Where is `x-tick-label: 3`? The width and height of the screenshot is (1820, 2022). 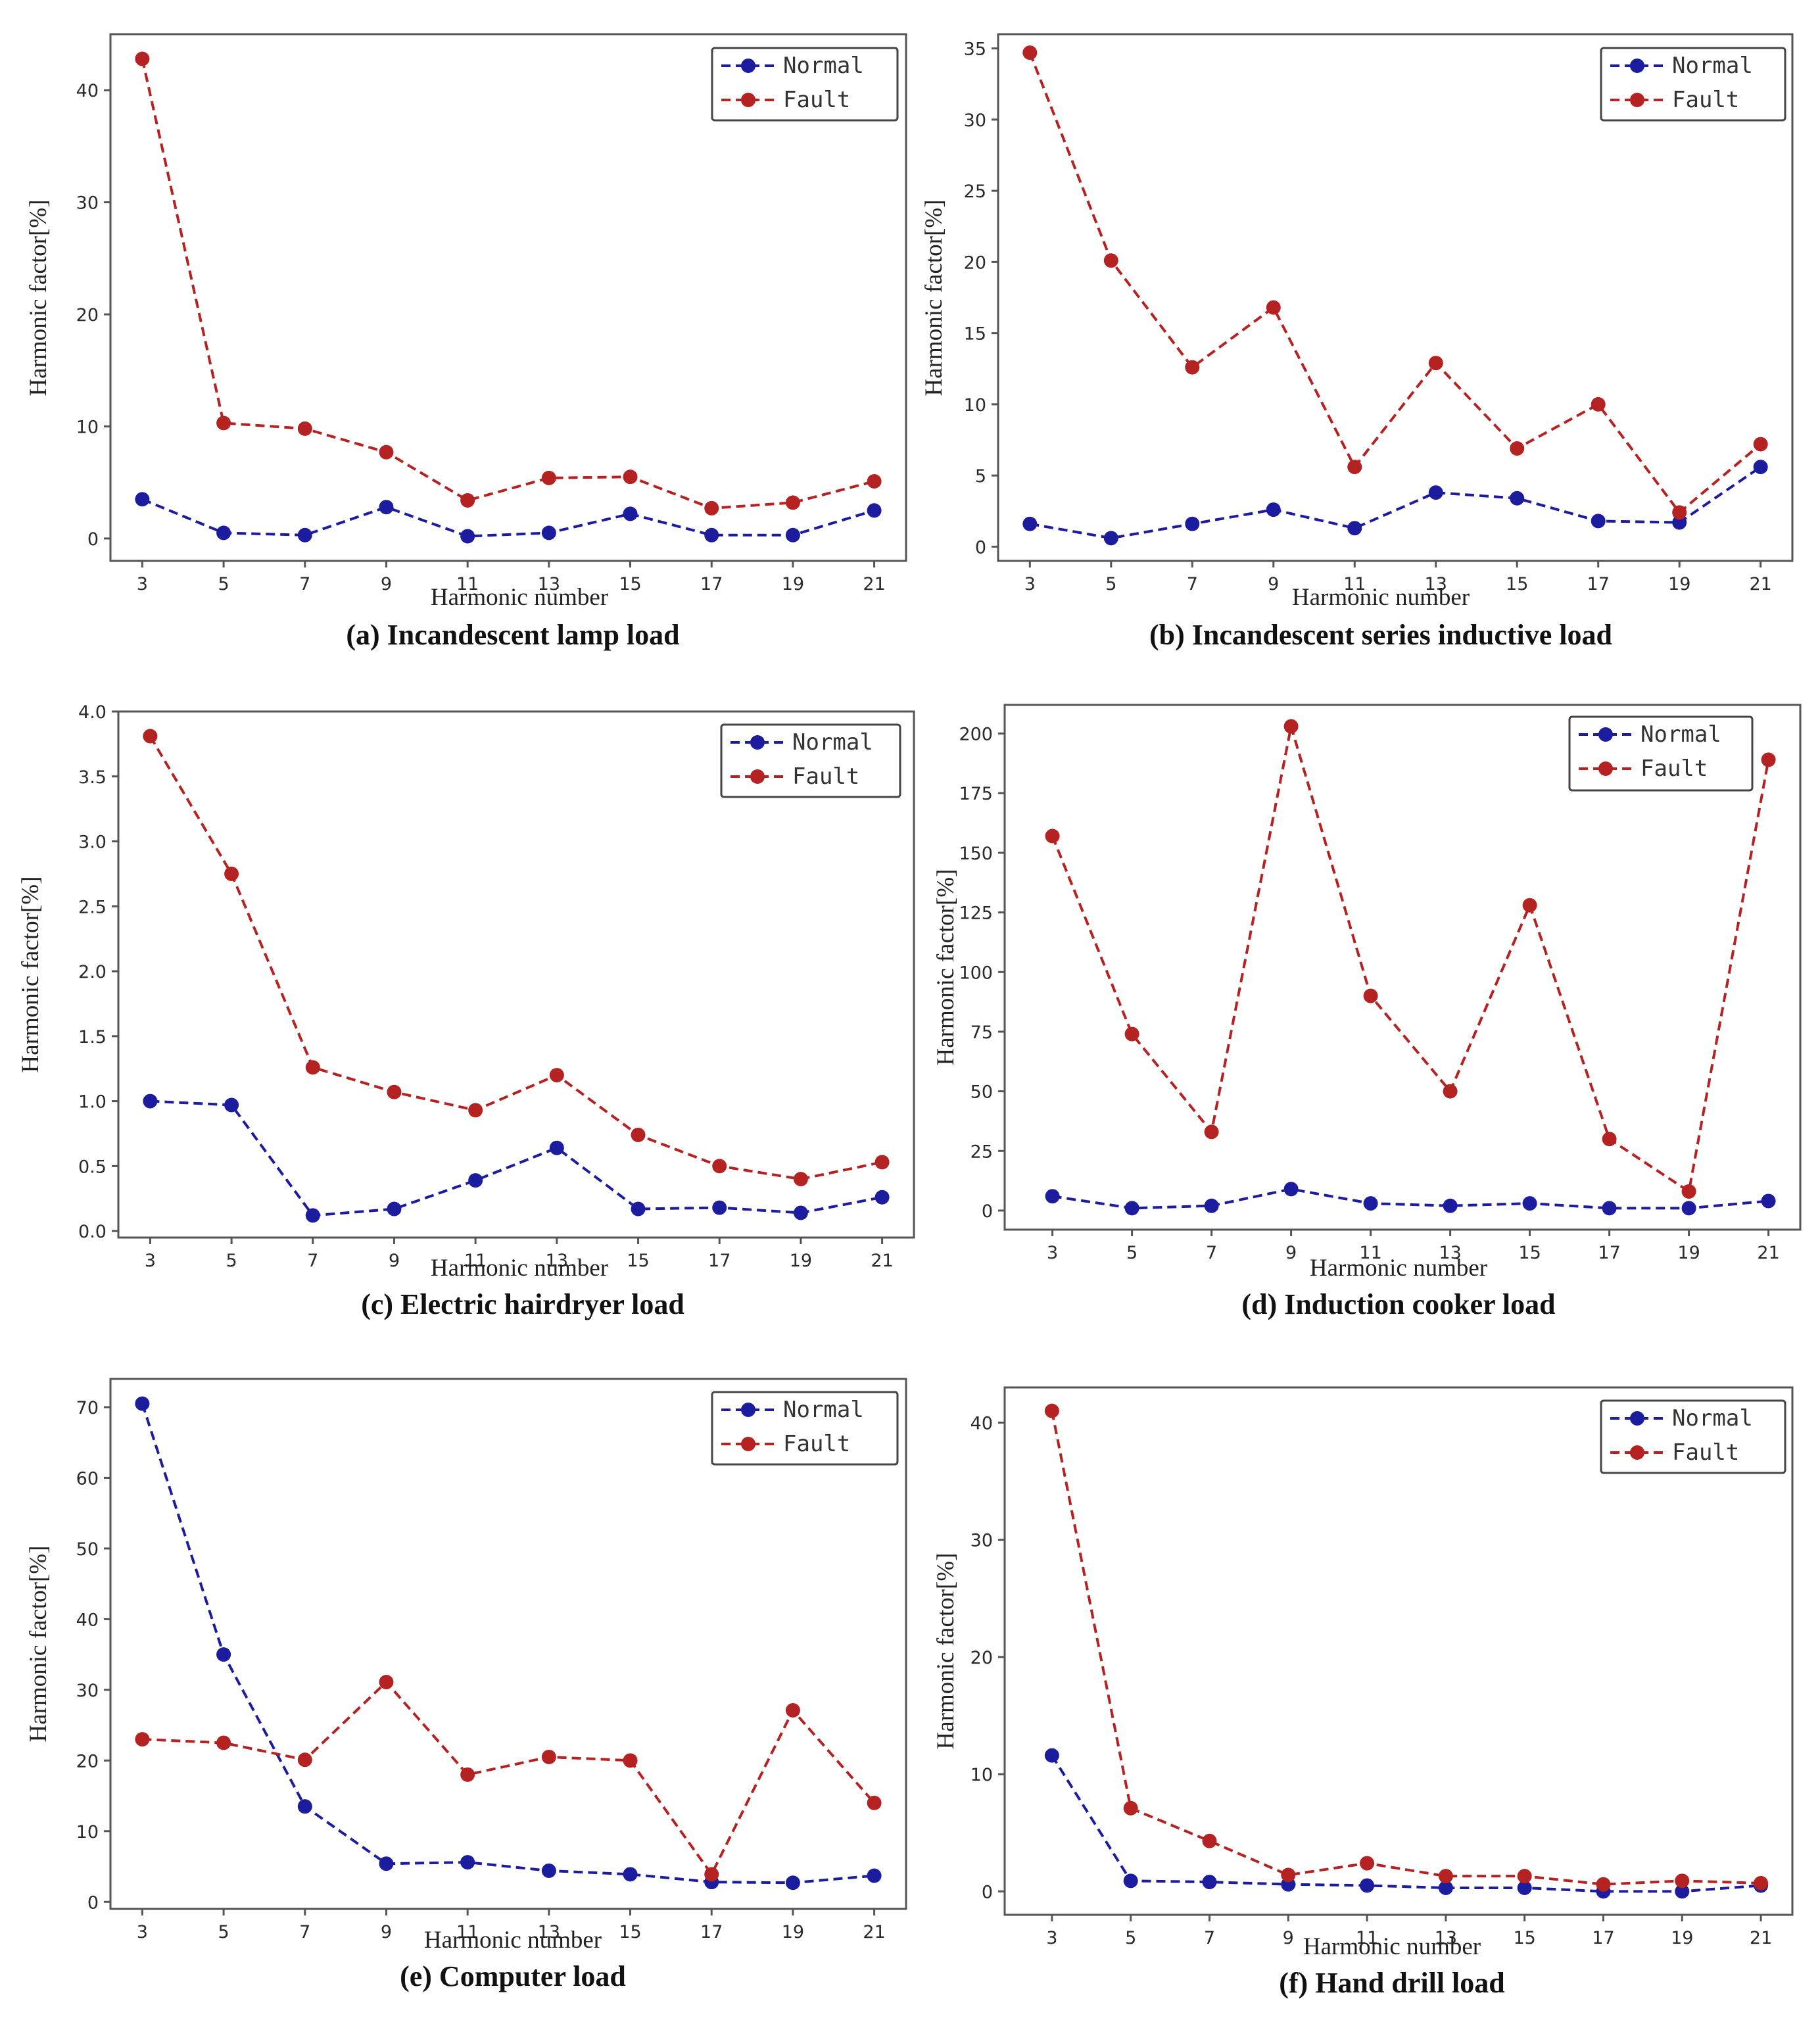
x-tick-label: 3 is located at coordinates (150, 1261).